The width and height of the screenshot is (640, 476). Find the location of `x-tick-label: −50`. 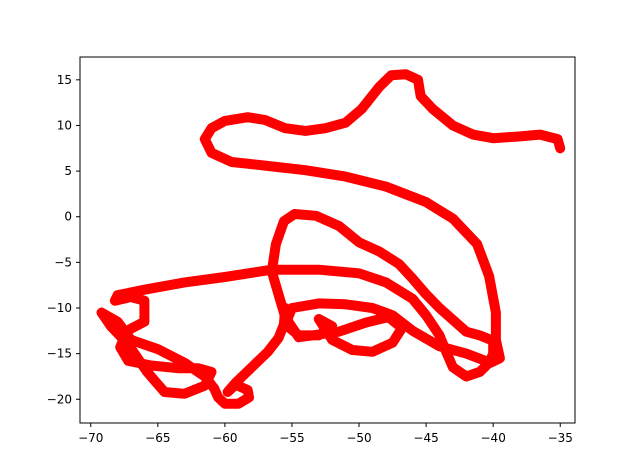

x-tick-label: −50 is located at coordinates (358, 438).